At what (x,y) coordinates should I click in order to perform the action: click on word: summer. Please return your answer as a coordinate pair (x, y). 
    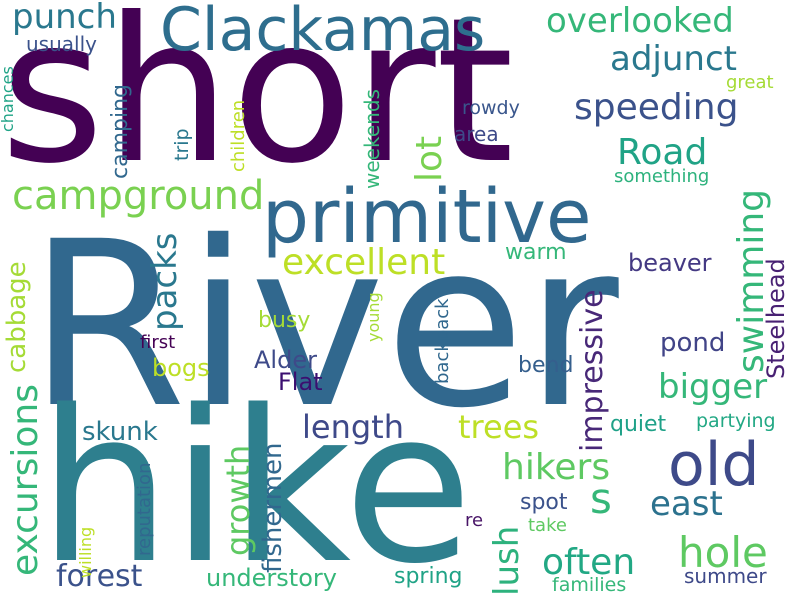
    Looking at the image, I should click on (725, 576).